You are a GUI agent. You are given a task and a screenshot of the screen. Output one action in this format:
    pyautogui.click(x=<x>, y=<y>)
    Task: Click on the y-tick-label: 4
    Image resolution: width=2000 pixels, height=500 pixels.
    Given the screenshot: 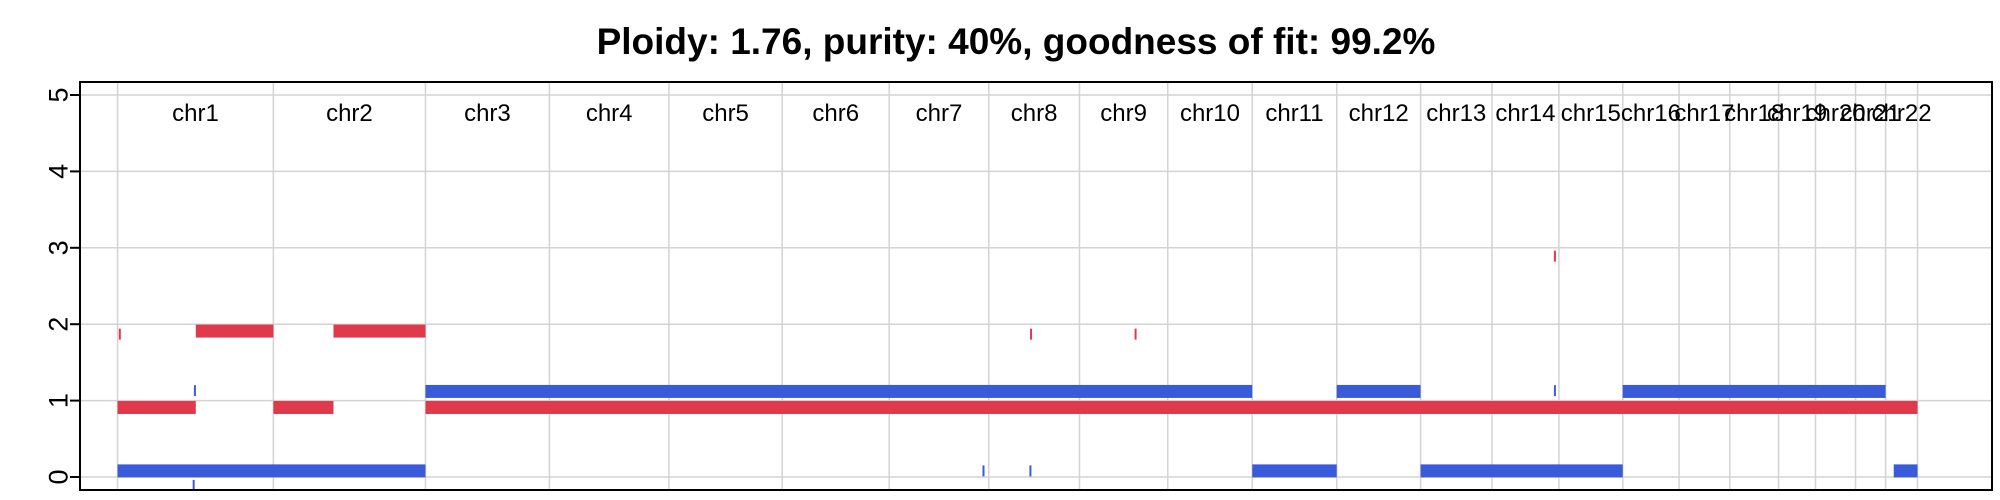 What is the action you would take?
    pyautogui.click(x=58, y=171)
    